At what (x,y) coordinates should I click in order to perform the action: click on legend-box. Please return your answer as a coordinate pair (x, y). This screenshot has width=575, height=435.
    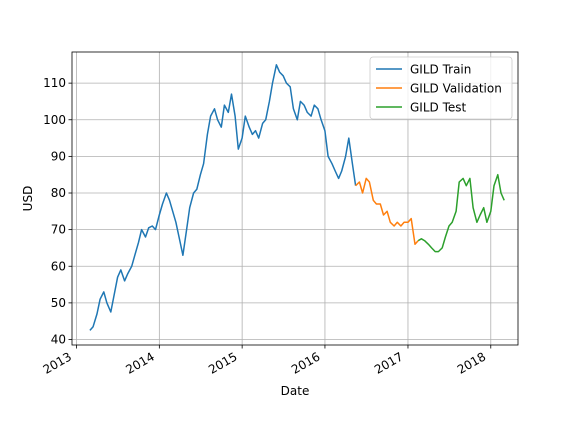
    Looking at the image, I should click on (441, 88).